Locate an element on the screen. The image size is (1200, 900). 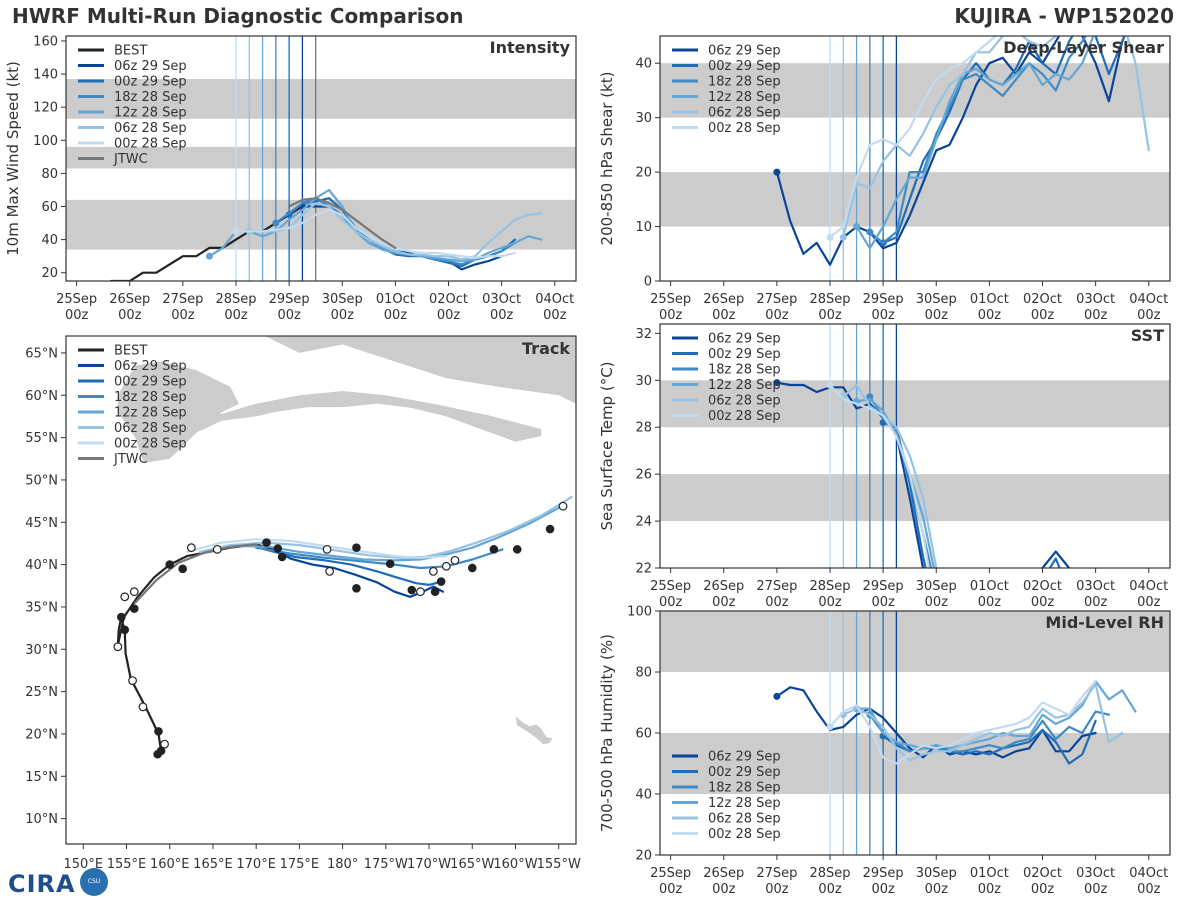
intensity-xtick-label: 25Sep is located at coordinates (76, 299).